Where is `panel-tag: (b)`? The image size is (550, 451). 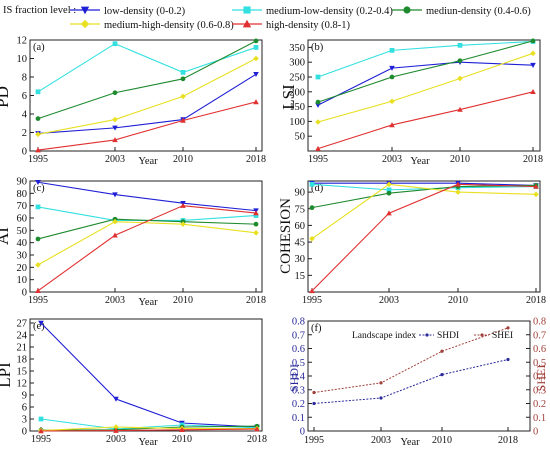 panel-tag: (b) is located at coordinates (317, 47).